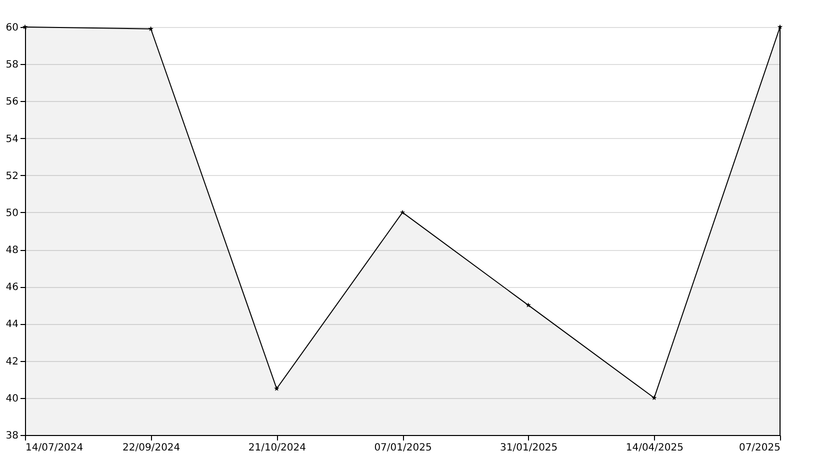  What do you see at coordinates (655, 448) in the screenshot?
I see `x-tick-label: 14/04/2025` at bounding box center [655, 448].